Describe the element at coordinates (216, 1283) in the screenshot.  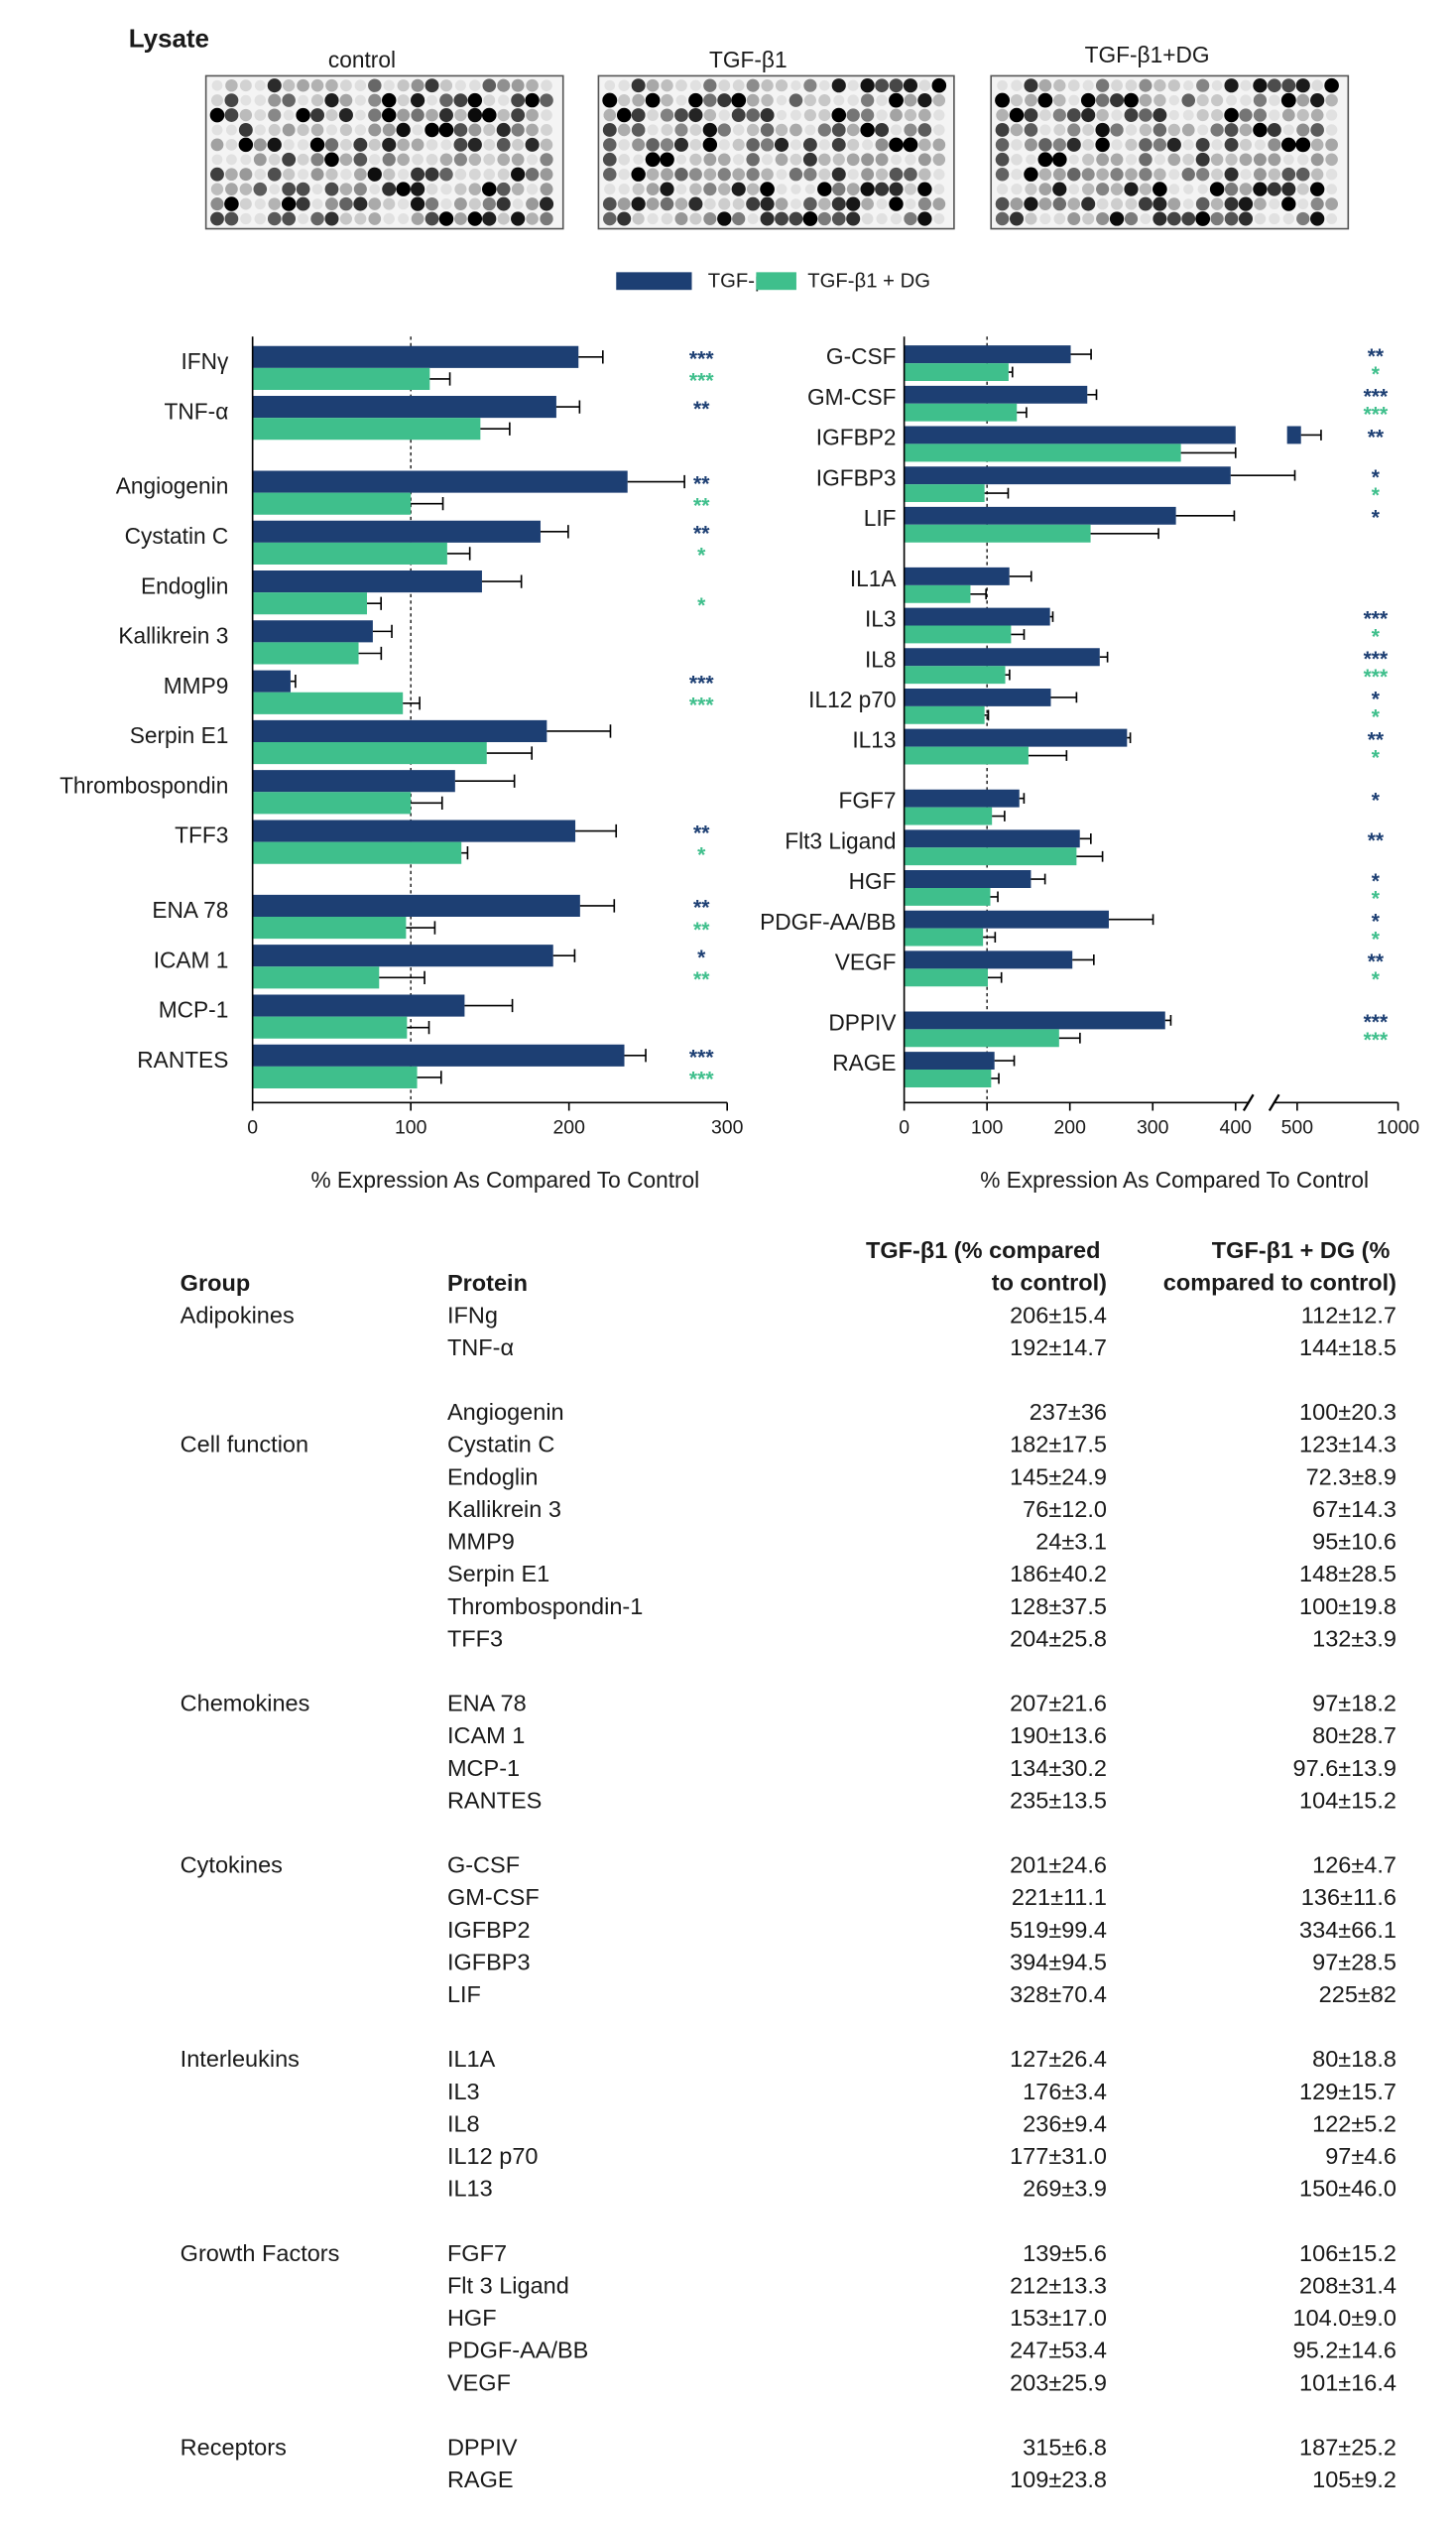
I see `table-header: Group` at that location.